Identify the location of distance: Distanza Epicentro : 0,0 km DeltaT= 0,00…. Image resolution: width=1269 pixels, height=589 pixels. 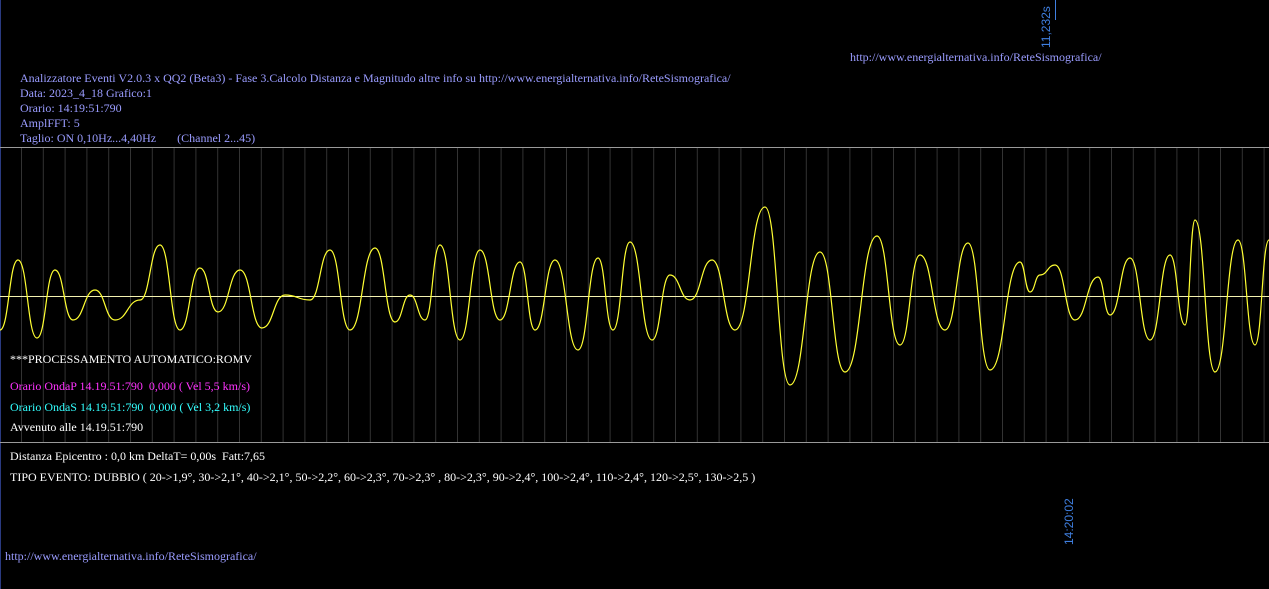
(137, 456).